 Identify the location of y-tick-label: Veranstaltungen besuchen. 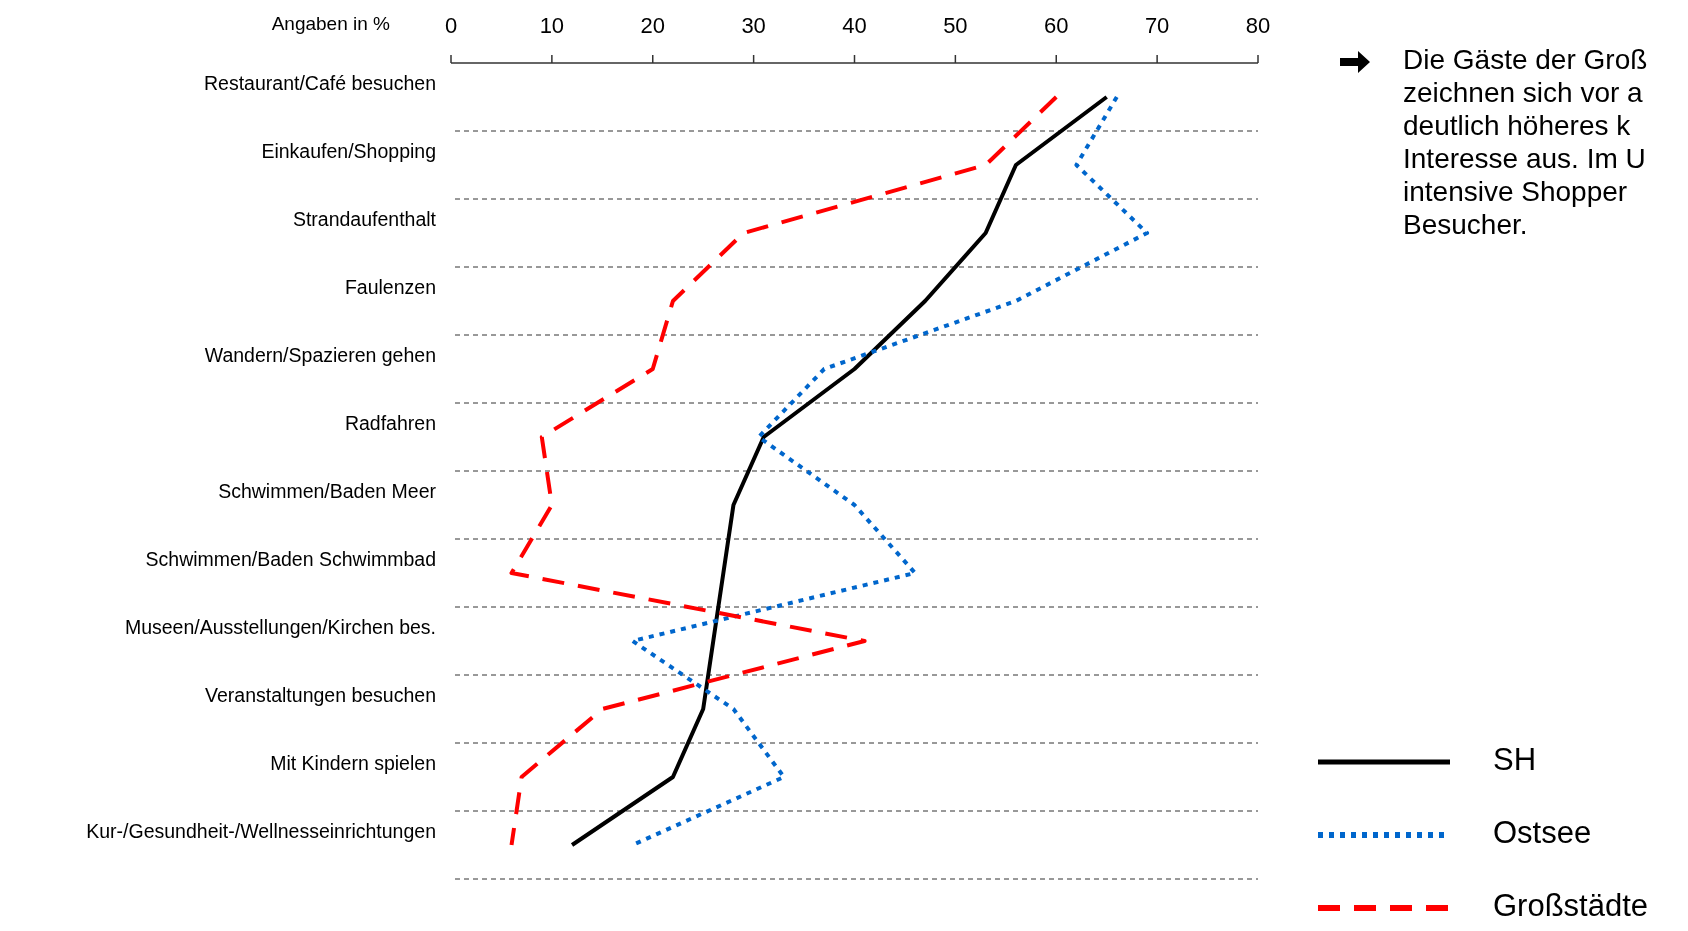
(320, 695).